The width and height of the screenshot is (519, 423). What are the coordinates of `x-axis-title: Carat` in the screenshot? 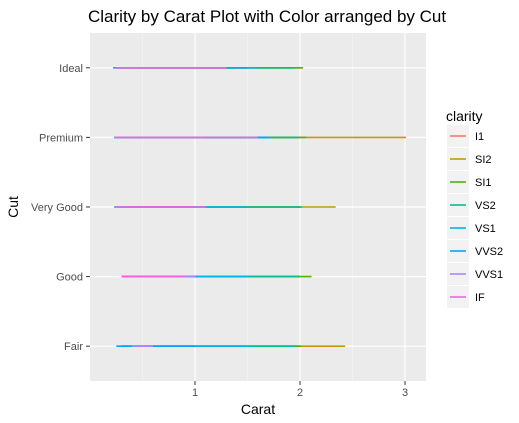 It's located at (258, 409).